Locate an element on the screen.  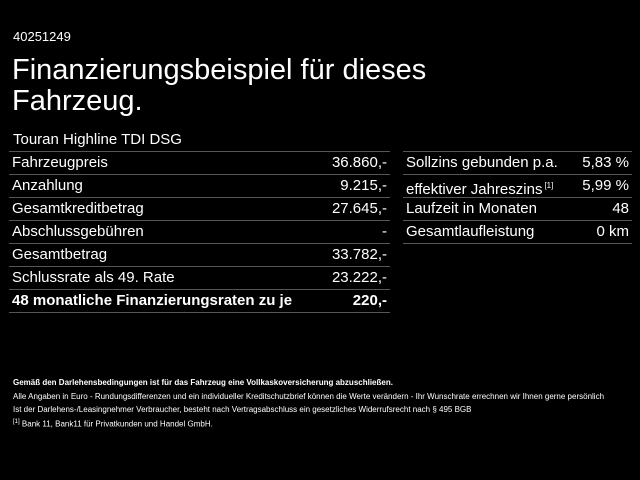
label-text: Gesamtlaufleistung is located at coordinates (470, 231).